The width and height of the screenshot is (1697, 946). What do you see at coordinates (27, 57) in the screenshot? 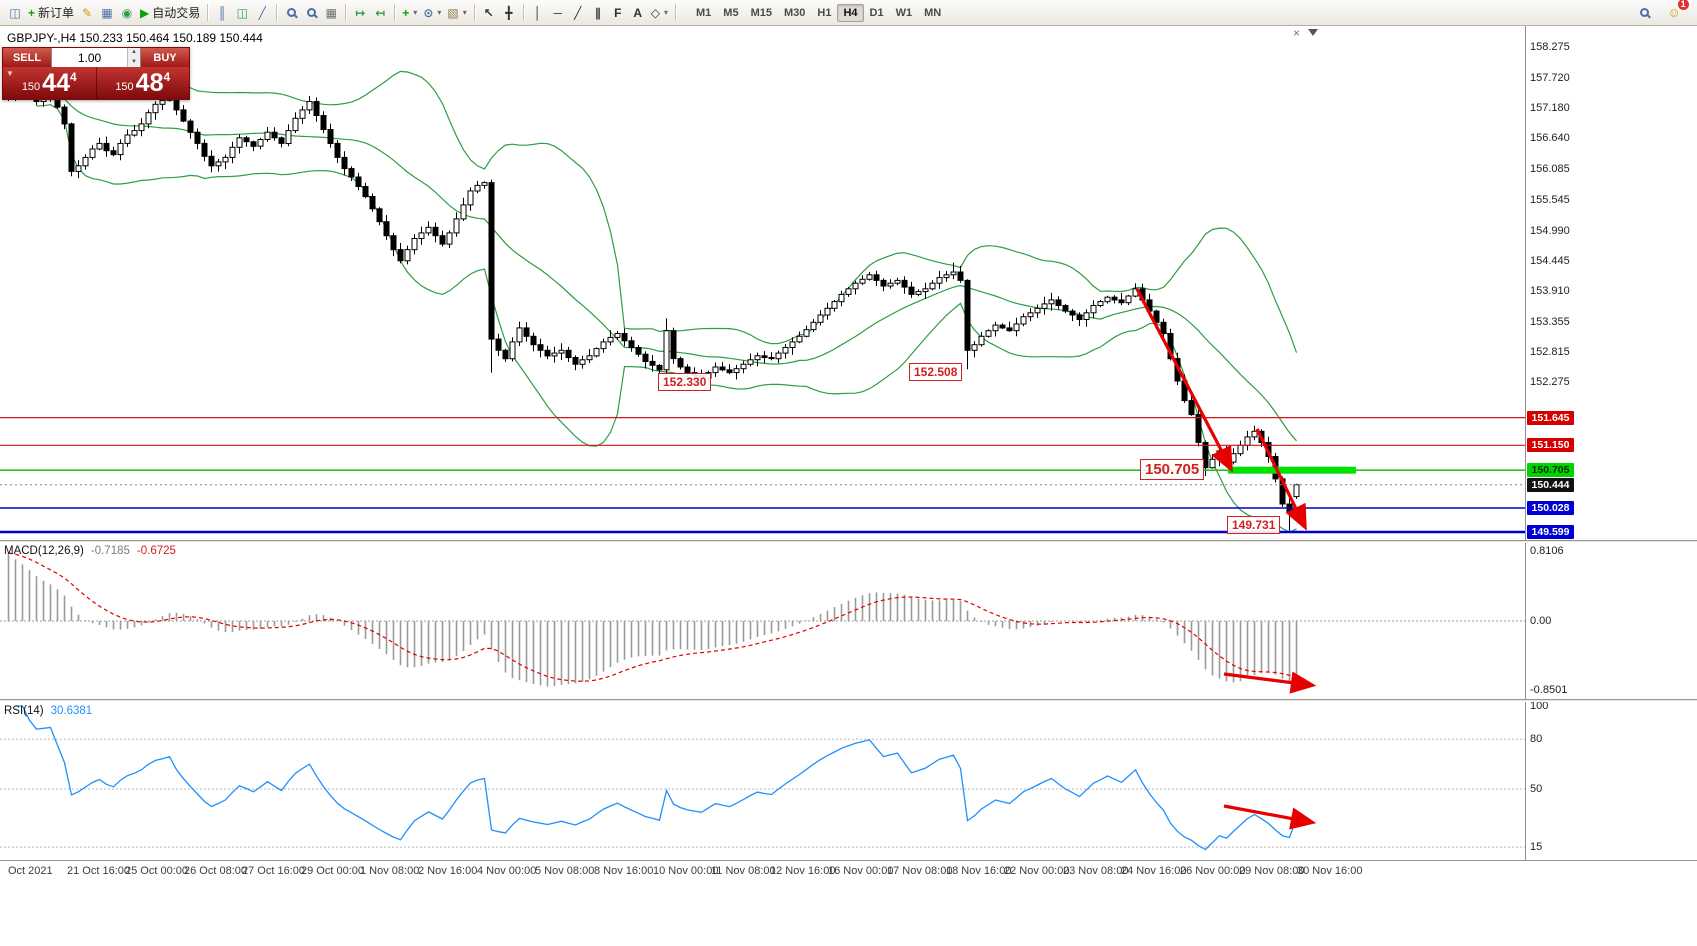
I see `sell-button: SELL` at bounding box center [27, 57].